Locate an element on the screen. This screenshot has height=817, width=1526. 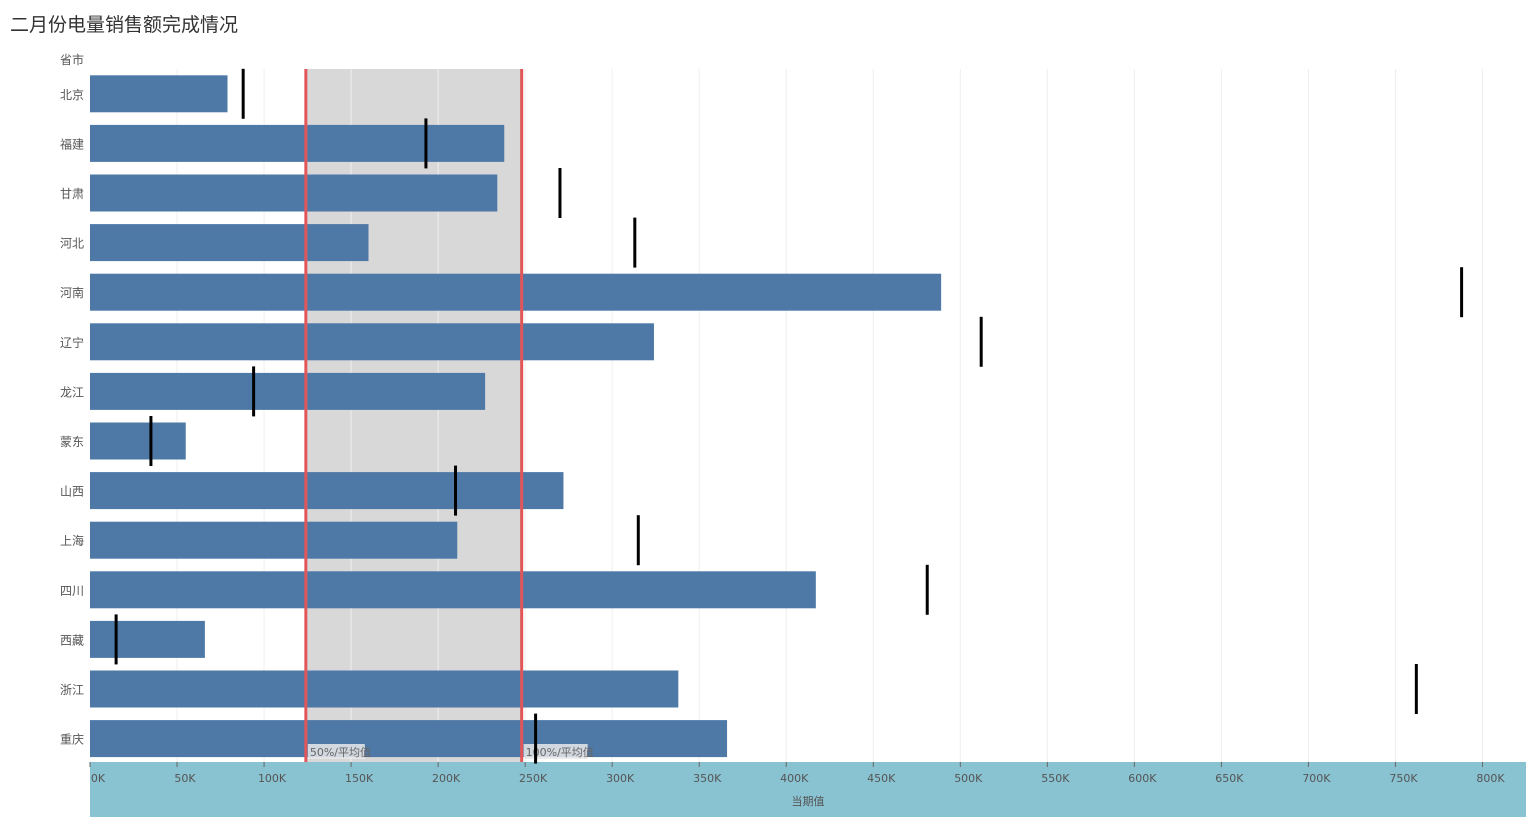
category-label: 甘肃 is located at coordinates (72, 194).